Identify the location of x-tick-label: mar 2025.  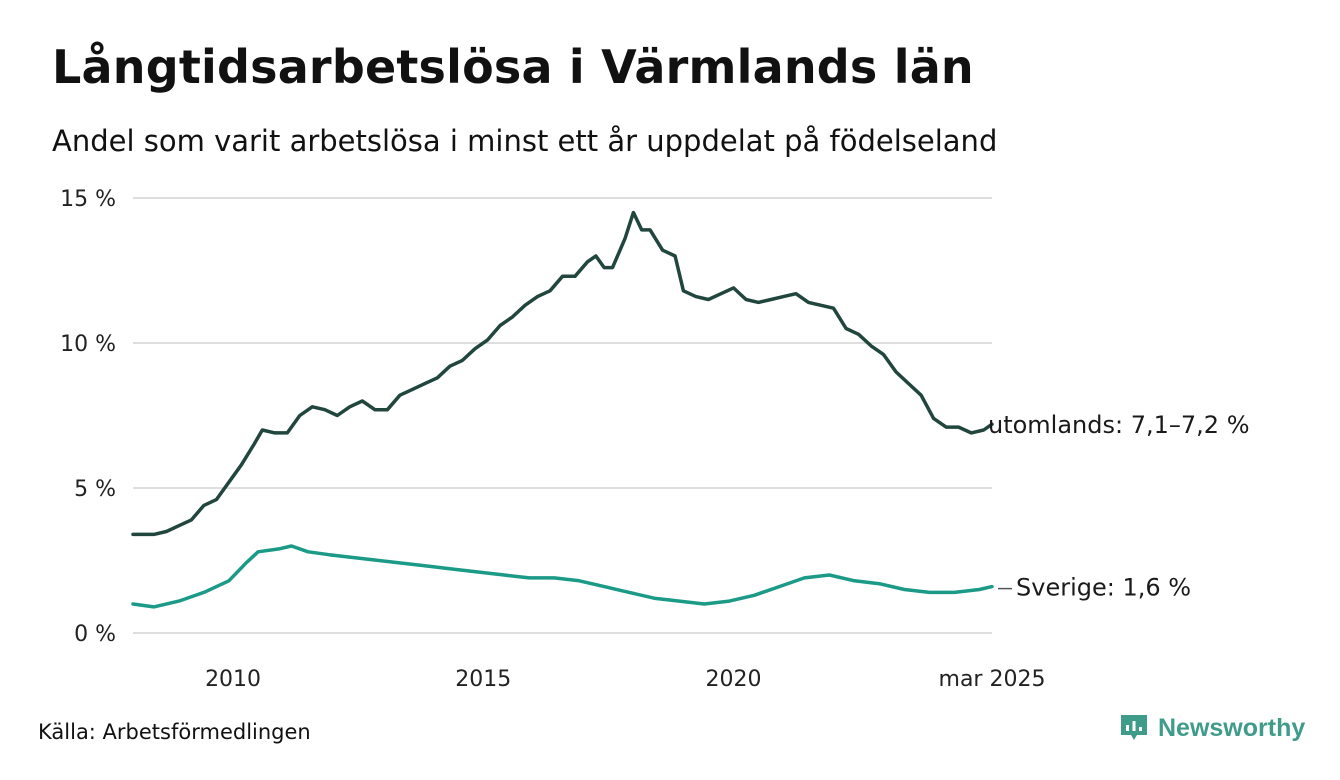
(992, 679).